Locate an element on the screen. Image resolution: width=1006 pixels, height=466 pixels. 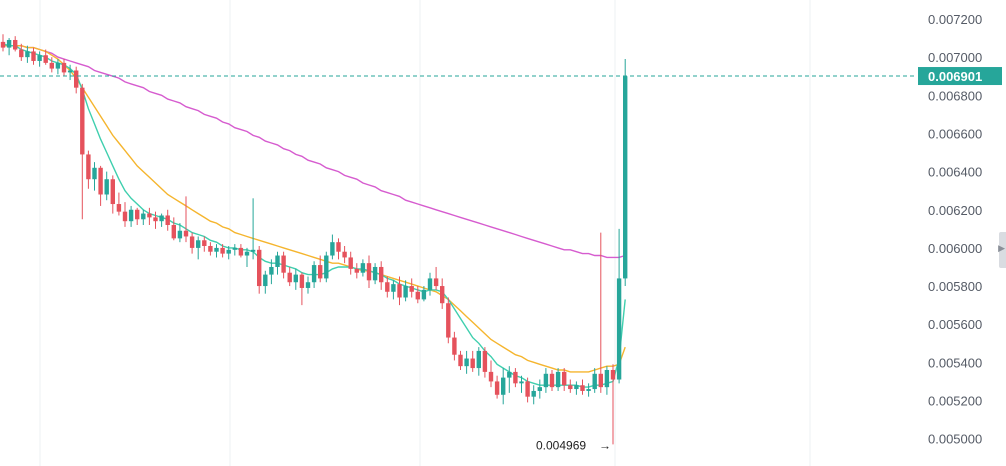
y-tick-label: 0.005600 is located at coordinates (955, 324).